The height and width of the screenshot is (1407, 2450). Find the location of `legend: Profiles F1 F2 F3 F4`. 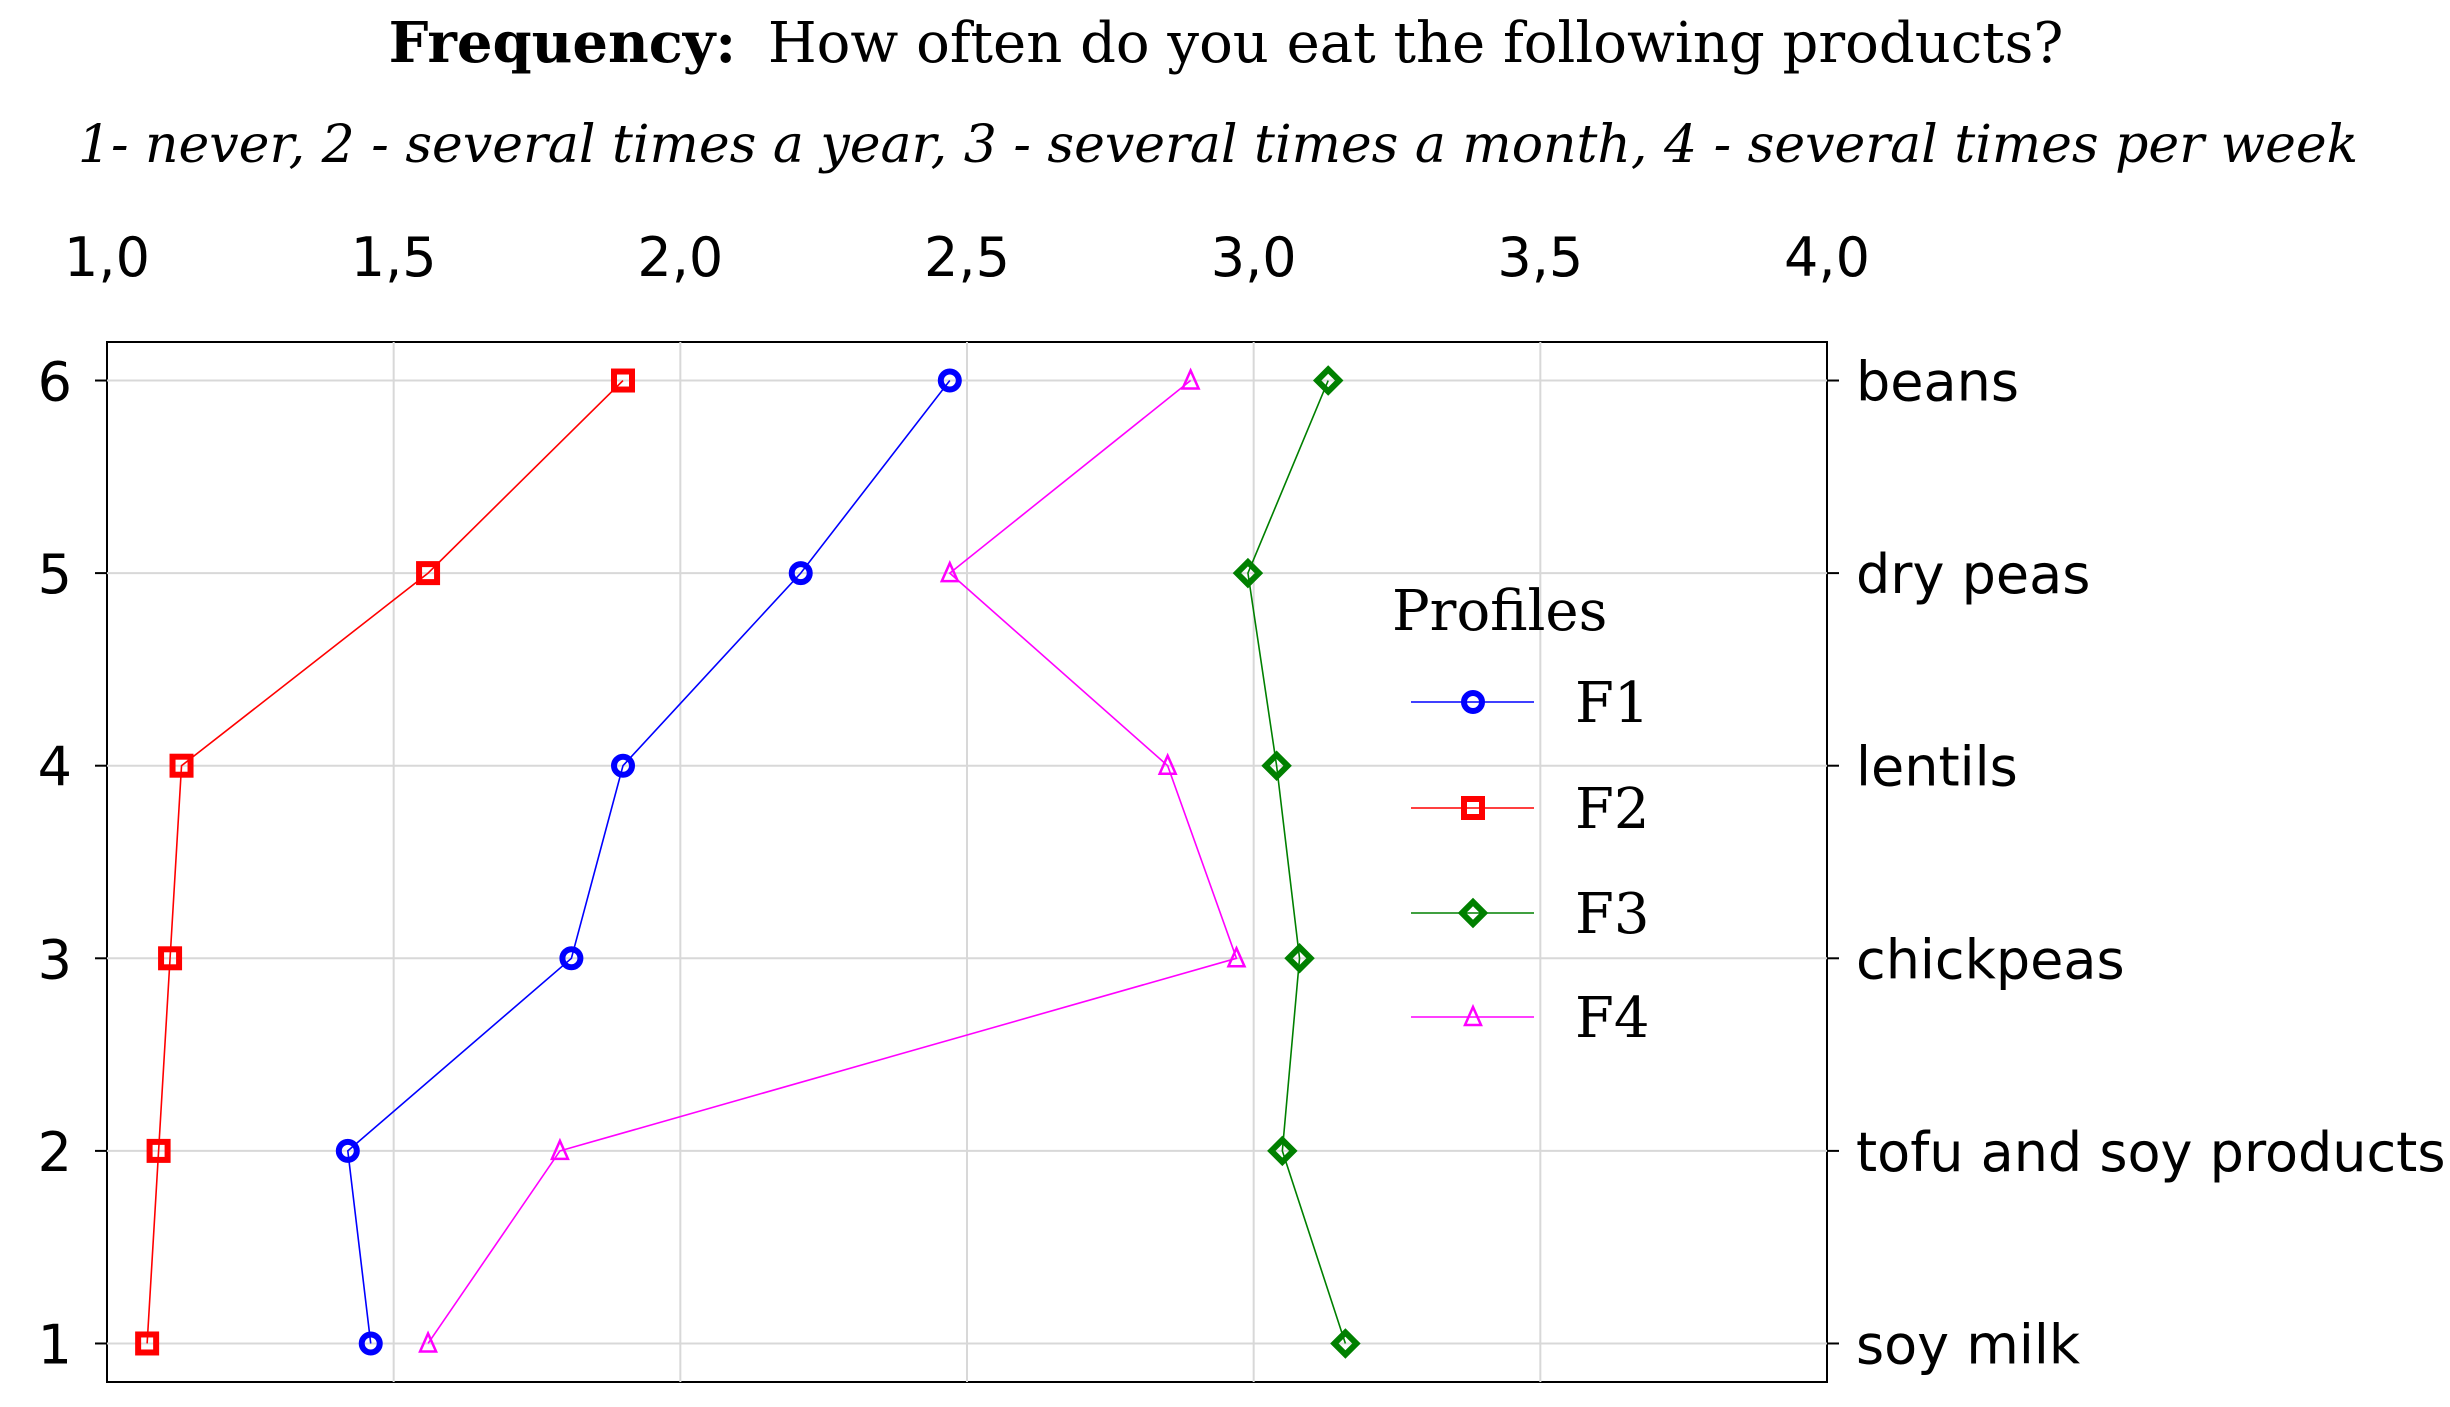

legend: Profiles F1 F2 F3 F4 is located at coordinates (1520, 815).